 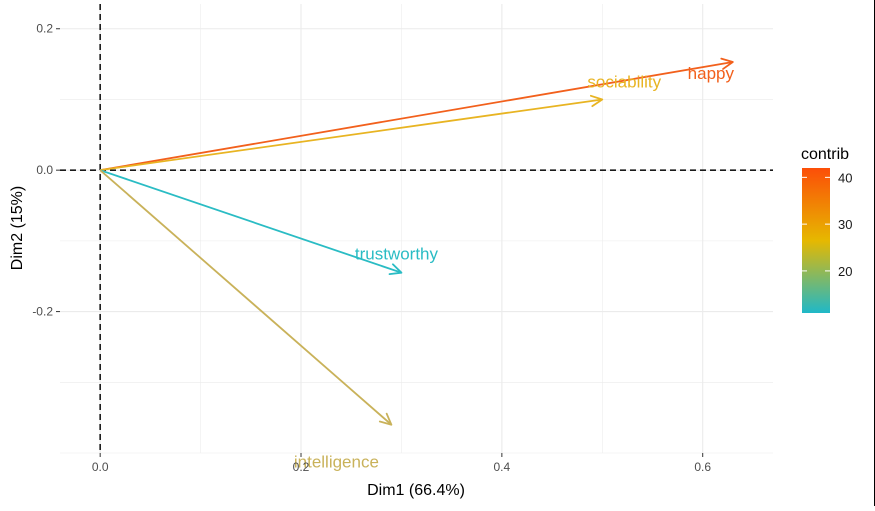 What do you see at coordinates (816, 240) in the screenshot?
I see `legend-colorbar` at bounding box center [816, 240].